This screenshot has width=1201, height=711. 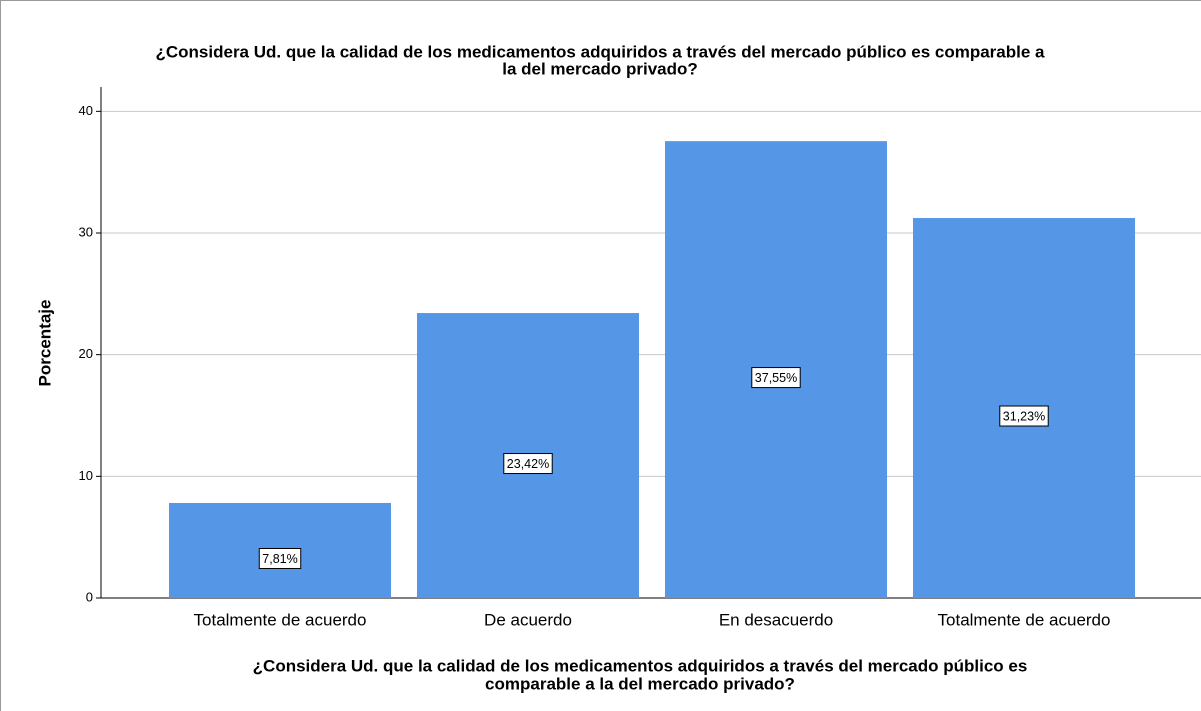 I want to click on y-tick-label: 0, so click(x=89, y=596).